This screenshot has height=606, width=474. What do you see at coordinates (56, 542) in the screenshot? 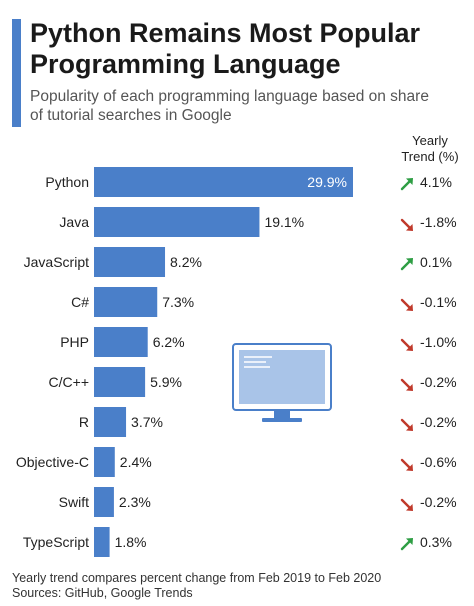
I see `category-label-9: TypeScript` at bounding box center [56, 542].